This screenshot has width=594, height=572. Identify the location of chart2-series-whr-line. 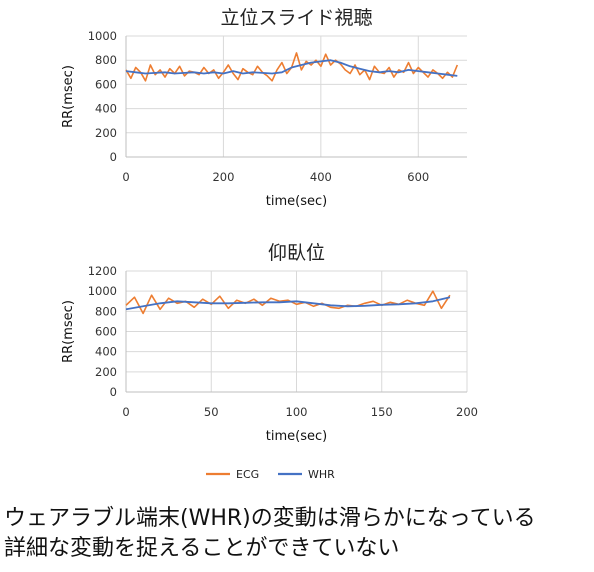
(288, 303).